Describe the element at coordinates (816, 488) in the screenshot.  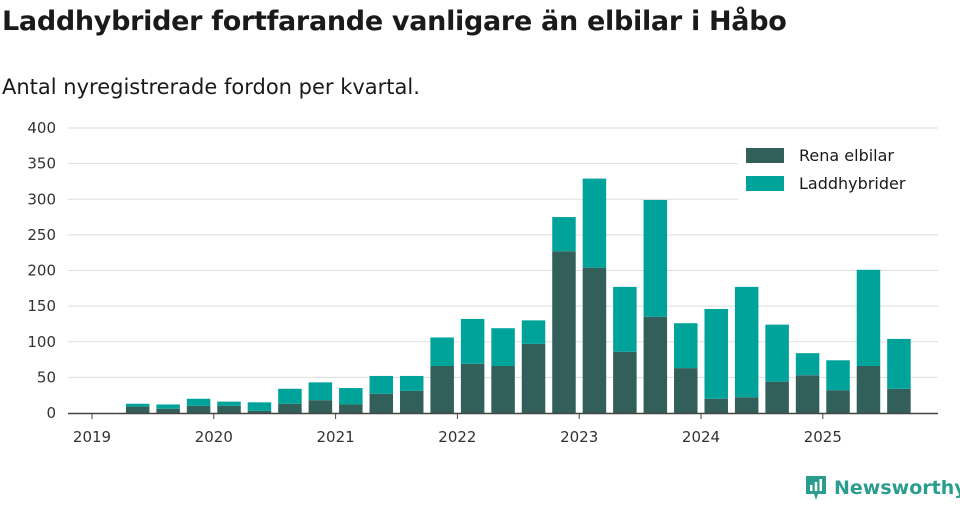
I see `chart-icon` at that location.